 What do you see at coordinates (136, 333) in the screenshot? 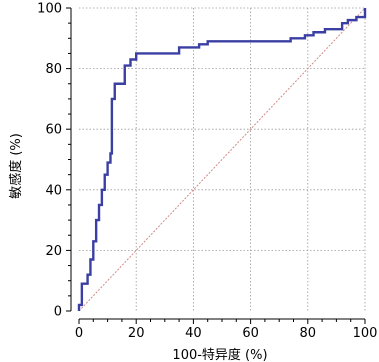
I see `x-tick-label: 20` at bounding box center [136, 333].